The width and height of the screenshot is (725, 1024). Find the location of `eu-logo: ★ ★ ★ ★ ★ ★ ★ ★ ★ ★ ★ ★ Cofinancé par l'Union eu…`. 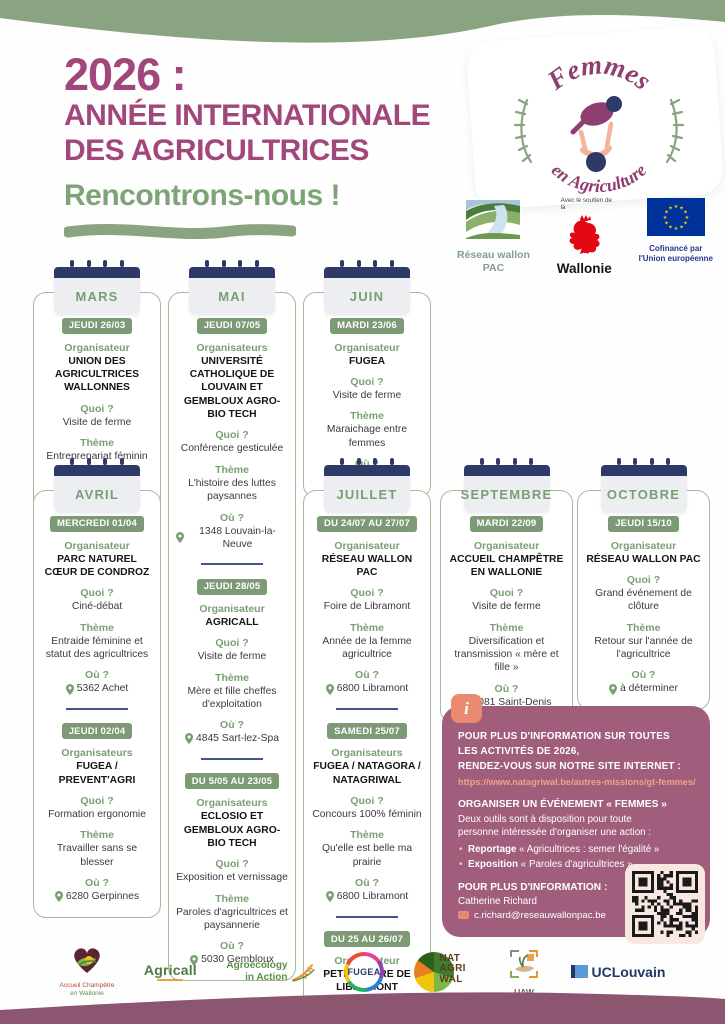

eu-logo: ★ ★ ★ ★ ★ ★ ★ ★ ★ ★ ★ ★ Cofinancé par l'Union eu… is located at coordinates (676, 231).